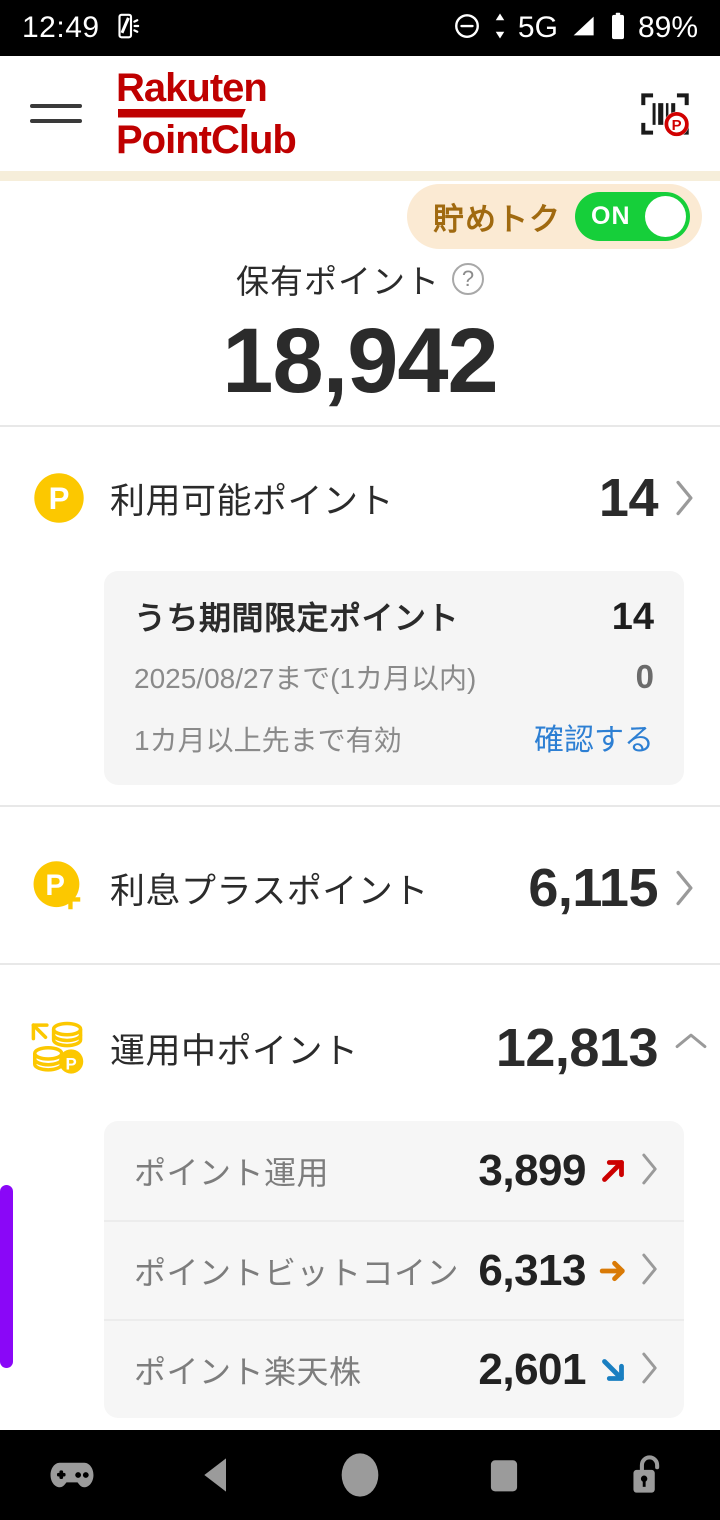 The image size is (720, 1520). I want to click on invest-item-value: 3,899, so click(532, 1170).